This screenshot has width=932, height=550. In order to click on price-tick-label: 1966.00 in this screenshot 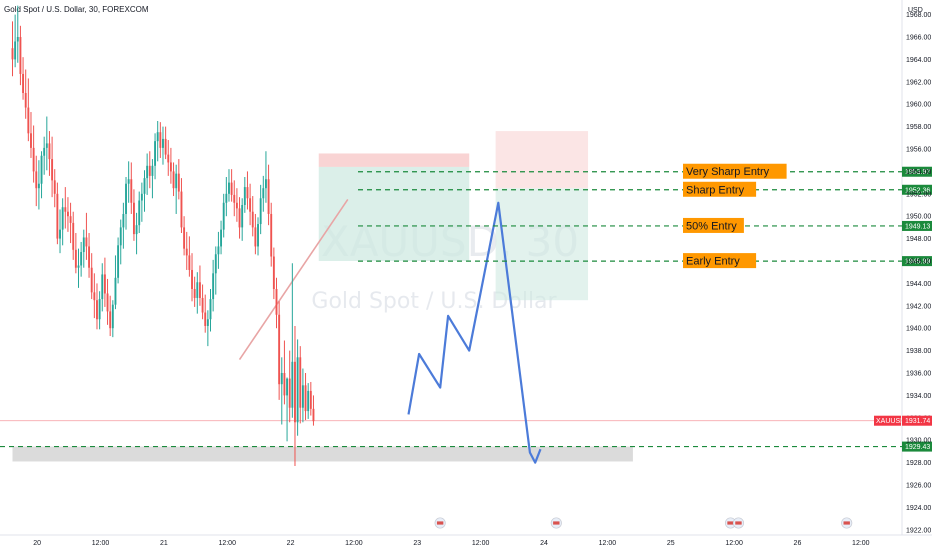, I will do `click(918, 38)`.